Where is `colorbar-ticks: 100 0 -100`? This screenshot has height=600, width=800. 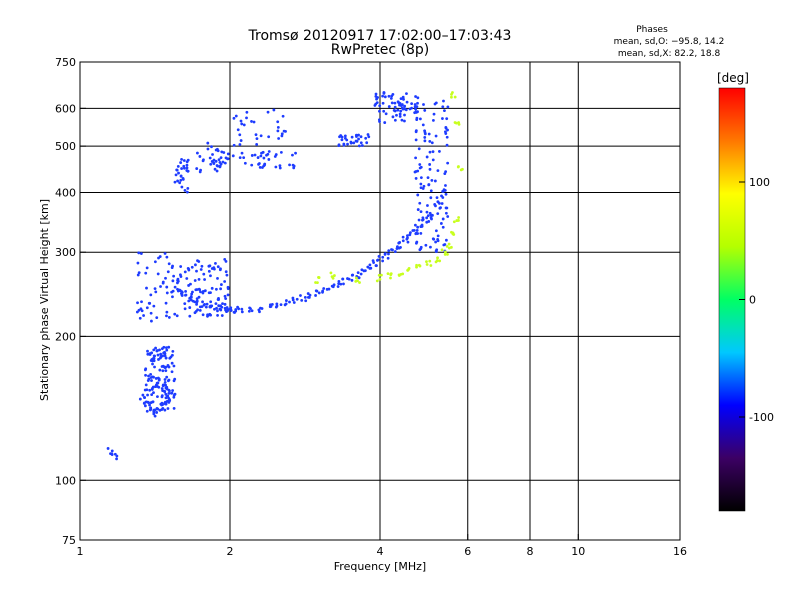
colorbar-ticks: 100 0 -100 is located at coordinates (756, 300).